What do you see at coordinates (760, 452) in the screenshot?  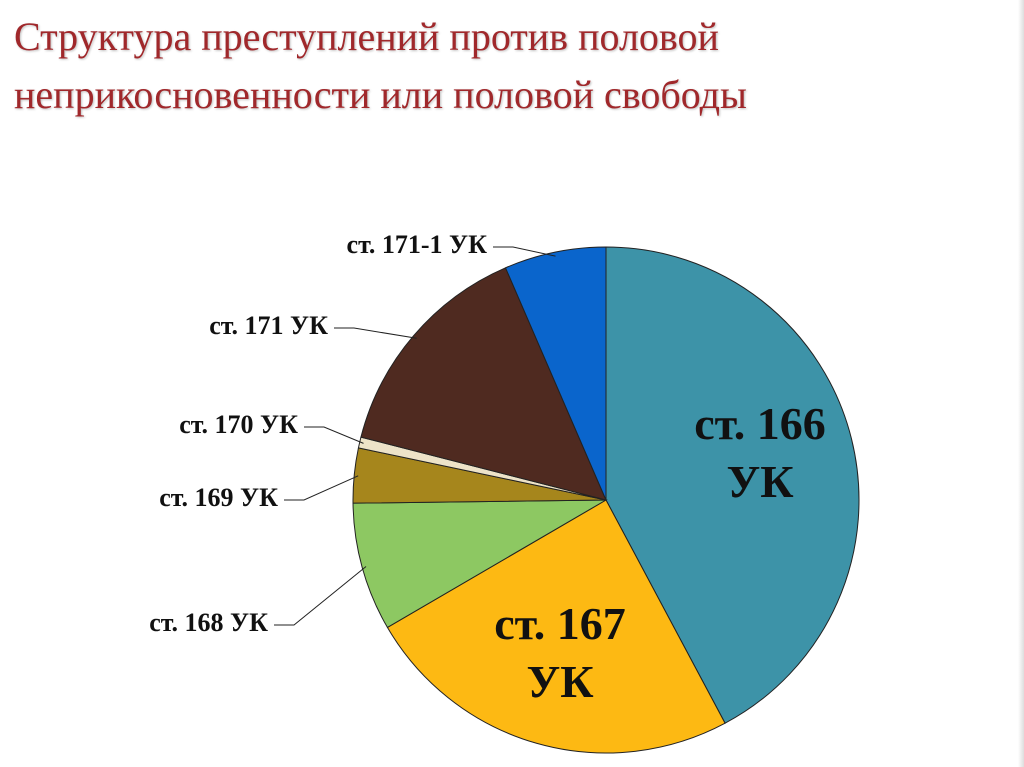 I see `slice-label: ст. 166 УК` at bounding box center [760, 452].